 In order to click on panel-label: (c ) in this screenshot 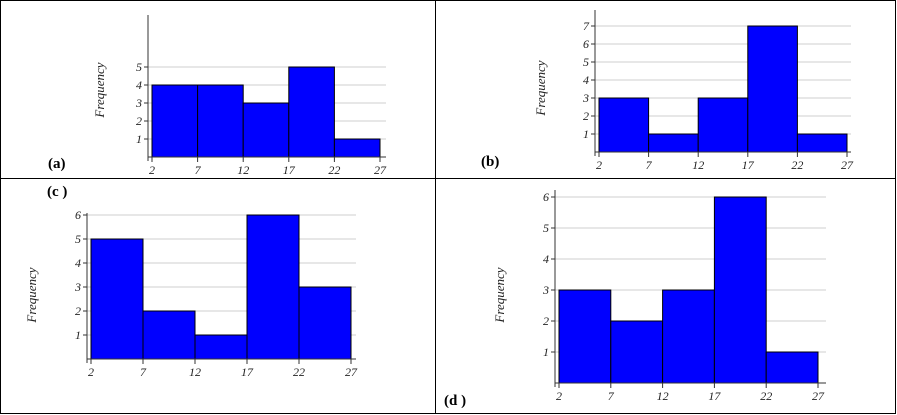, I will do `click(57, 192)`.